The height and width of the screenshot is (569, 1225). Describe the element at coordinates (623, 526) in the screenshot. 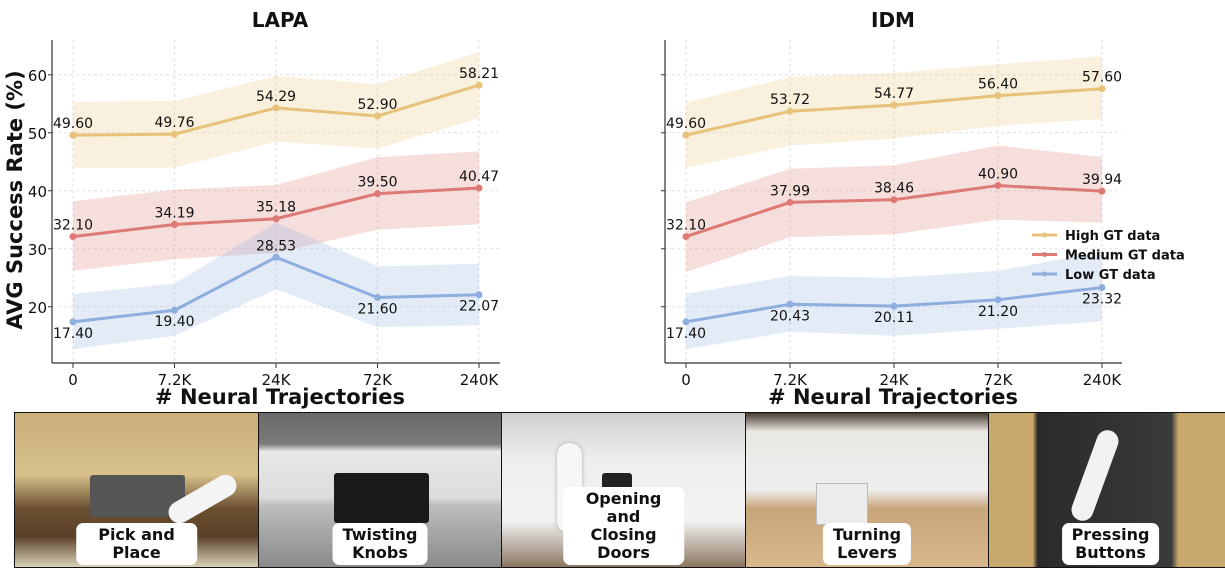

I see `task-label: Opening and Closing Doors` at that location.